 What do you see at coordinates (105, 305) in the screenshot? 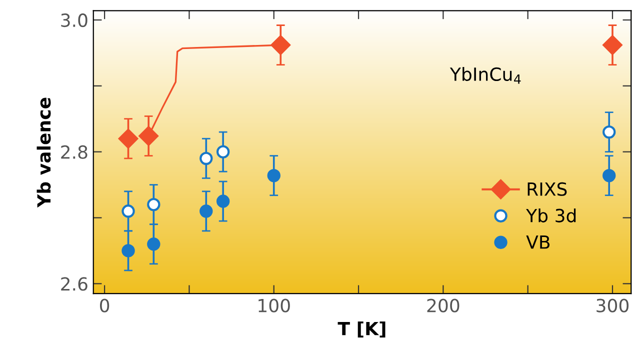
I see `x-tick-label: 0` at bounding box center [105, 305].